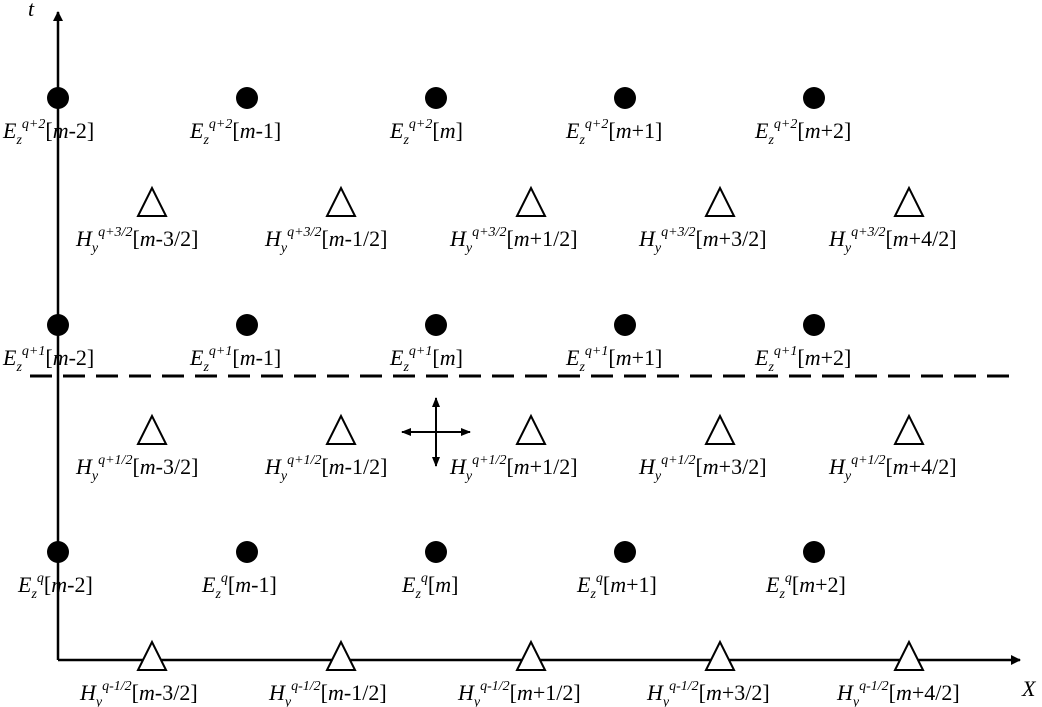 Image resolution: width=1042 pixels, height=707 pixels. Describe the element at coordinates (802, 359) in the screenshot. I see `e-field-label: Ezq+1[m+2]` at that location.